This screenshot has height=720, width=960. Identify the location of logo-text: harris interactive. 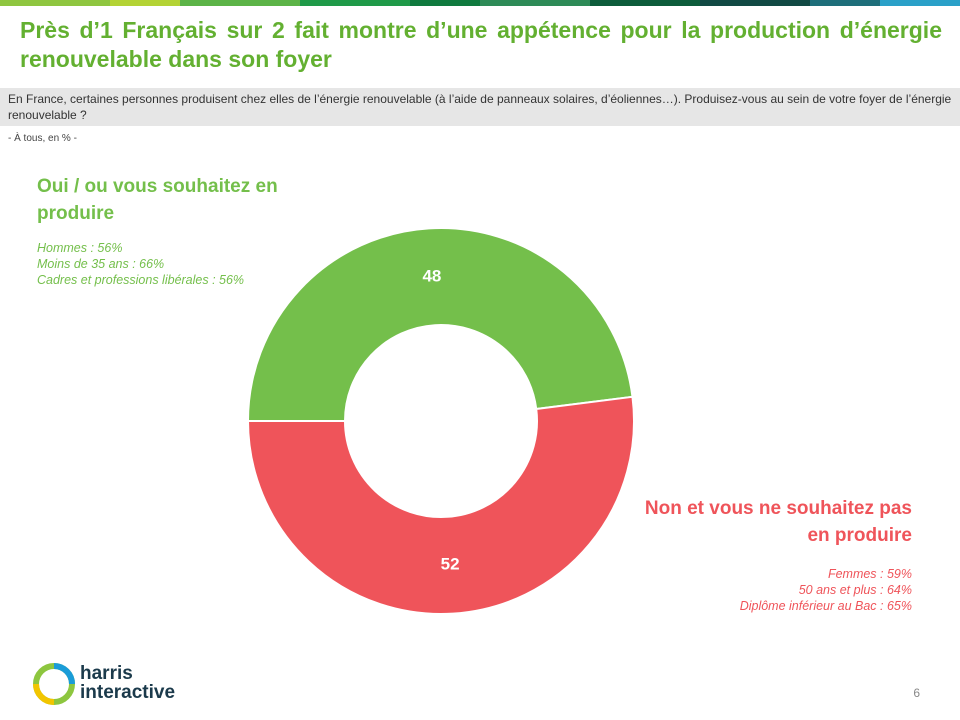
(127, 683).